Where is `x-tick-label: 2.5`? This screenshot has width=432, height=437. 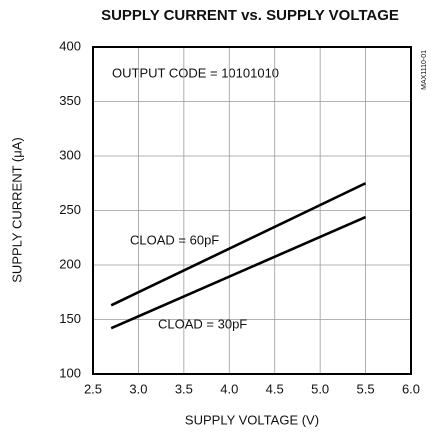 x-tick-label: 2.5 is located at coordinates (93, 388).